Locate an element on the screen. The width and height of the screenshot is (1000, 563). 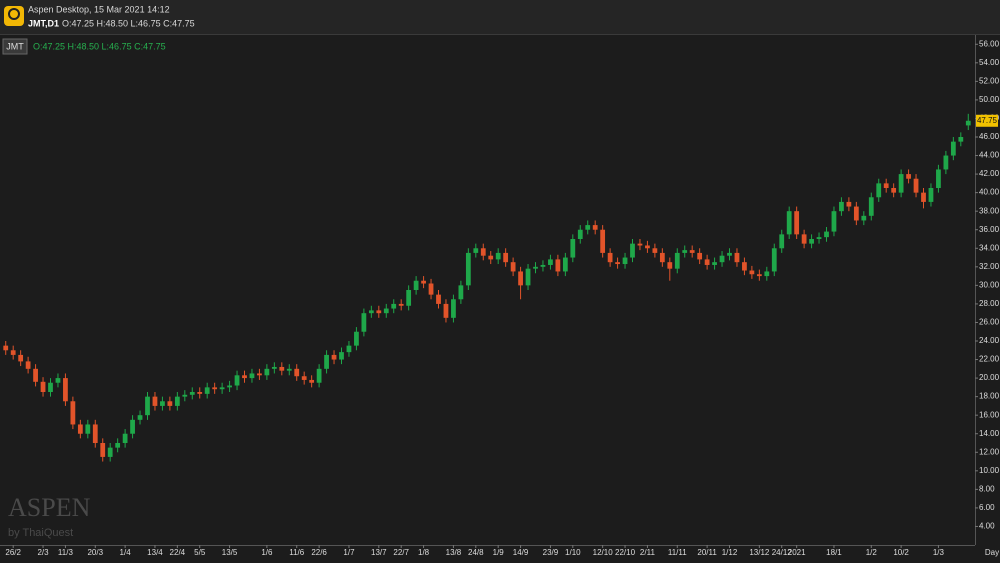
y-tick-label: 54.00 is located at coordinates (989, 62).